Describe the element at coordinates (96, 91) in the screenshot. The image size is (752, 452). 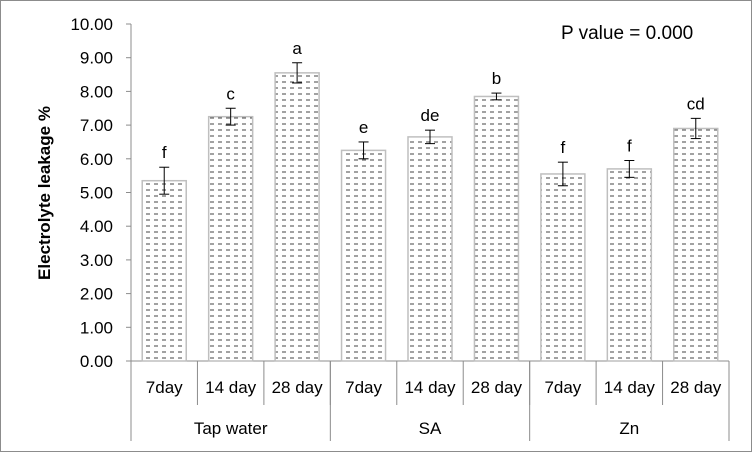
I see `y-tick-label: 8.00` at that location.